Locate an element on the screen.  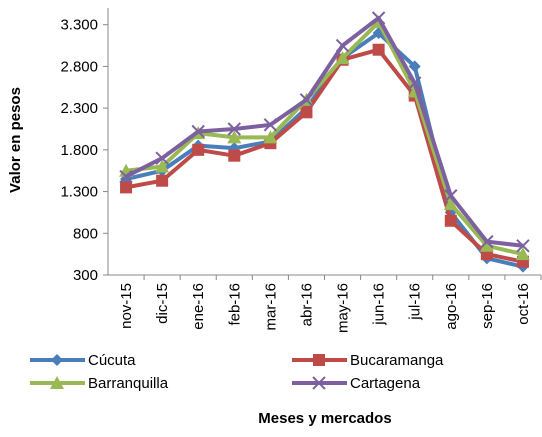
x-tick-label: mar-16 is located at coordinates (270, 307).